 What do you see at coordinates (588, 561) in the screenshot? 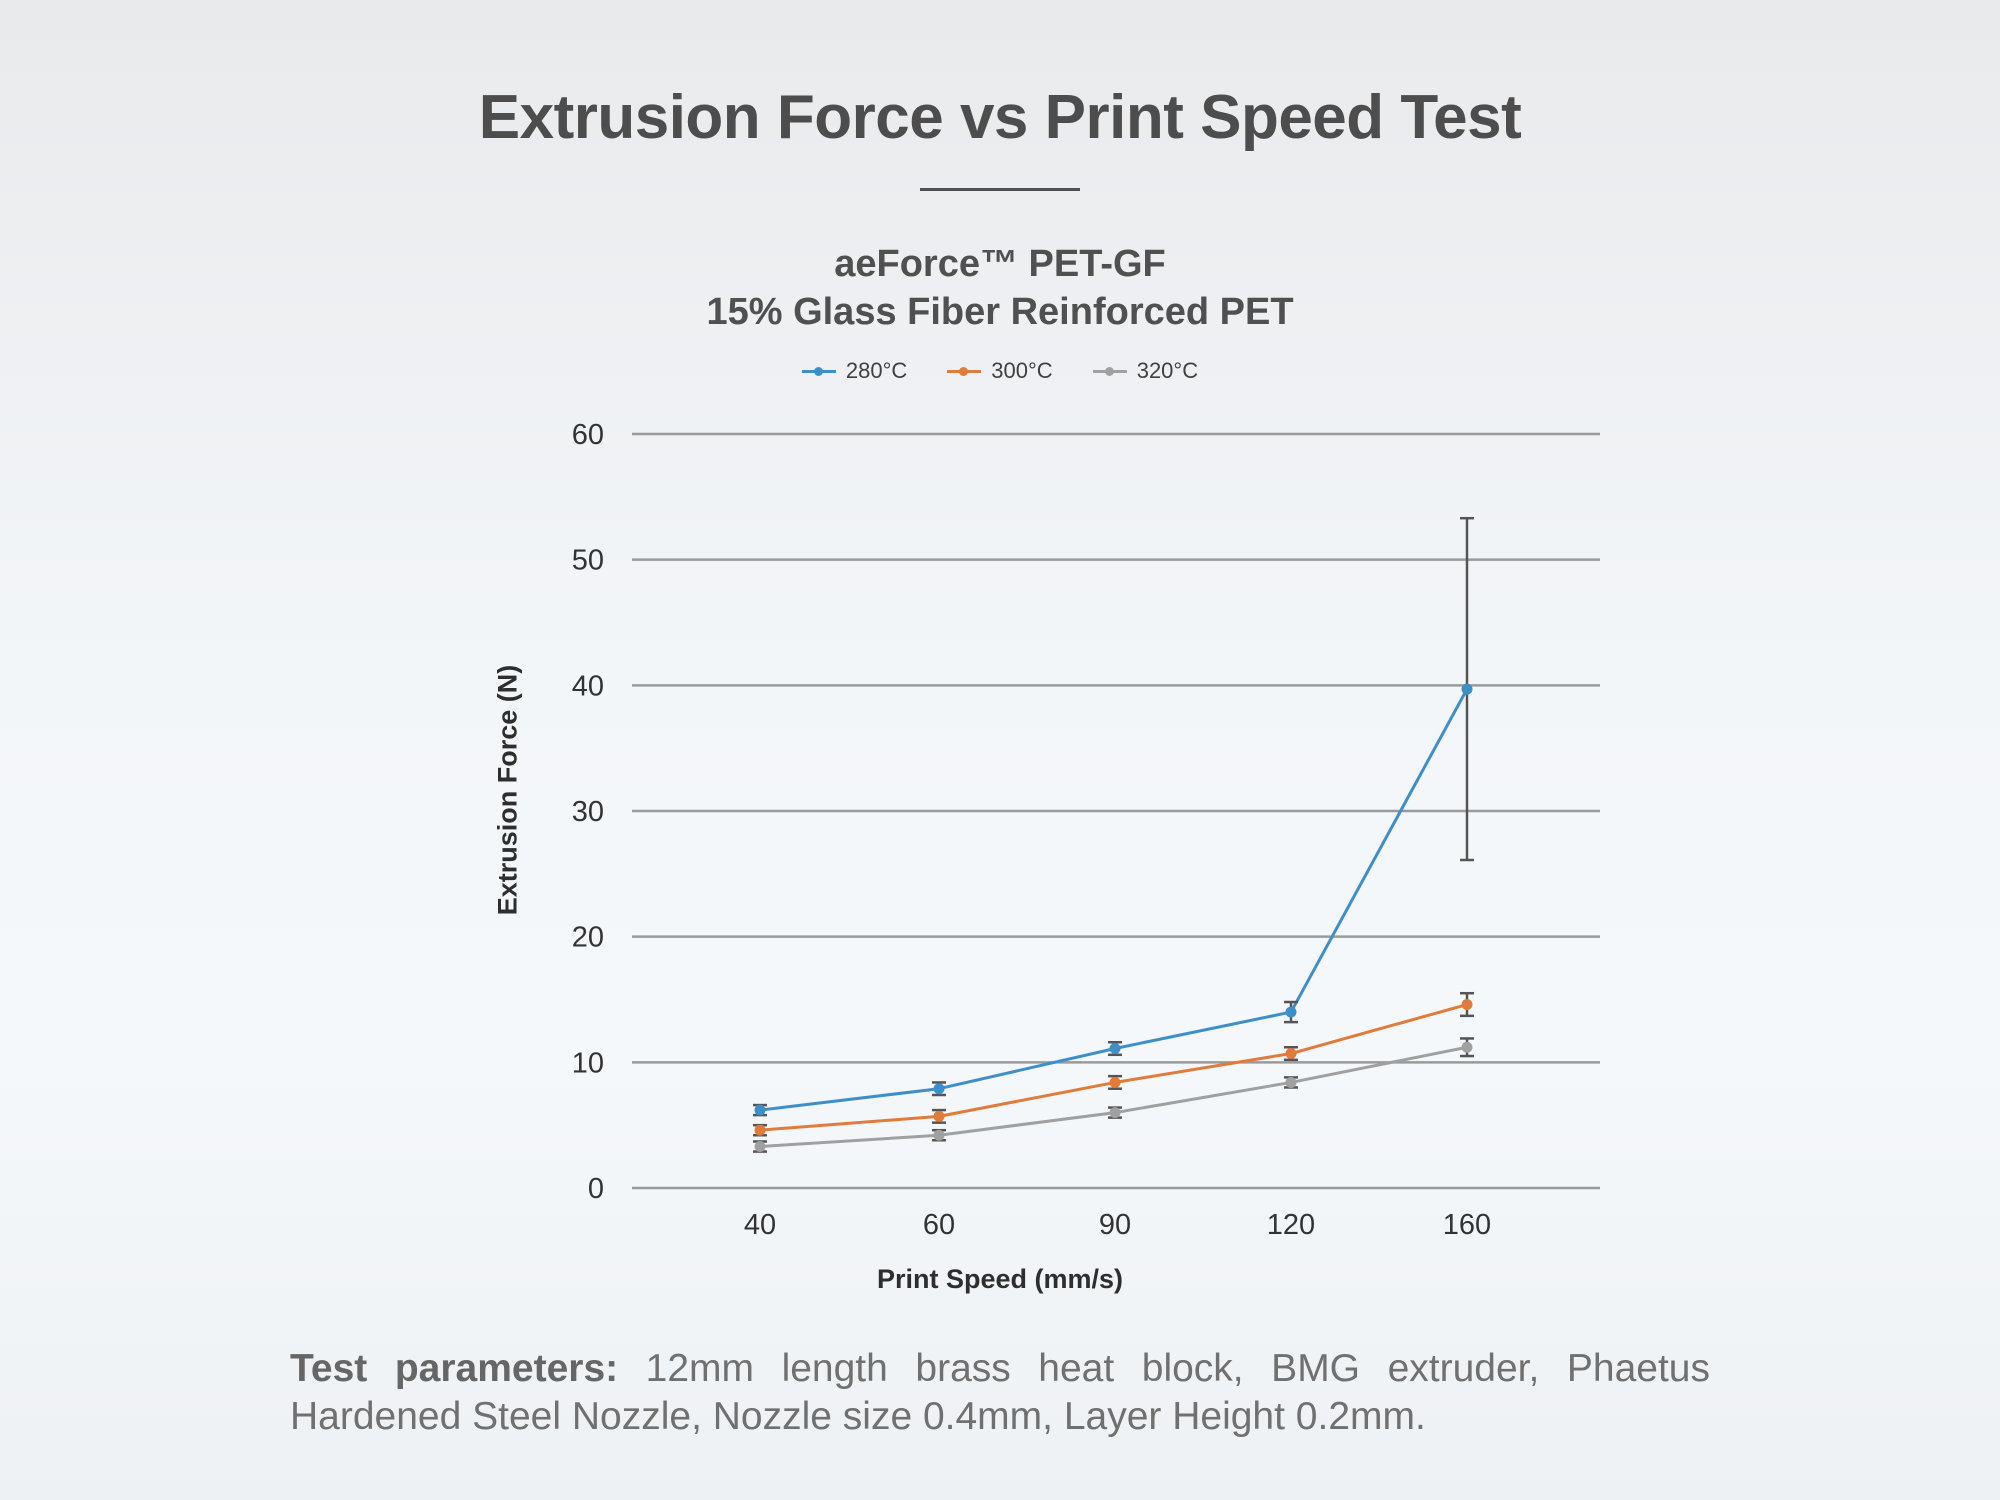
I see `y-tick-label: 50` at bounding box center [588, 561].